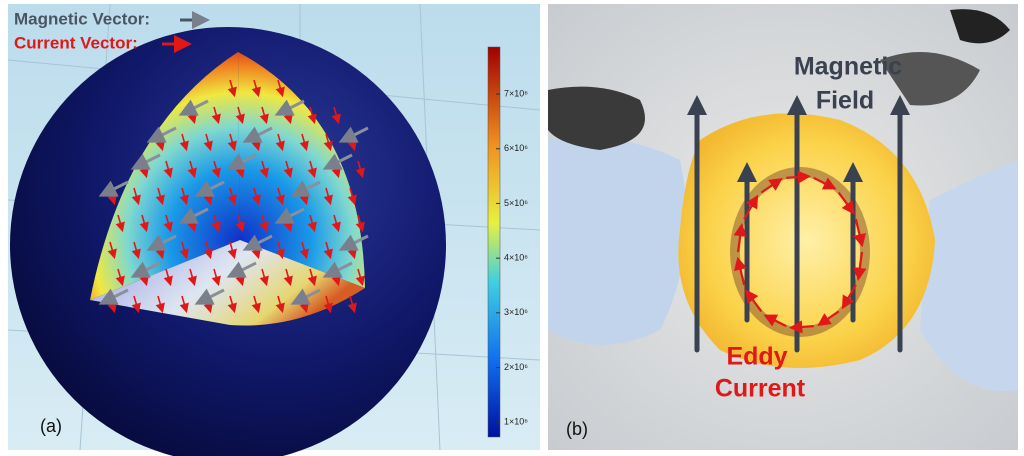  I want to click on colorbar-tick-label: 4×10⁶, so click(516, 258).